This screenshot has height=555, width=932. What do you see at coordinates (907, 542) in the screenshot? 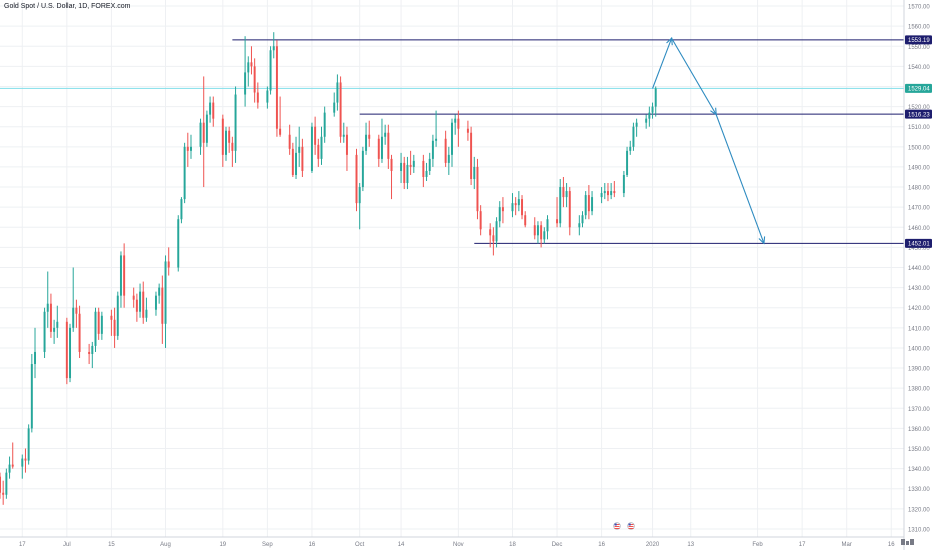
I see `tradingview-logo-icon` at bounding box center [907, 542].